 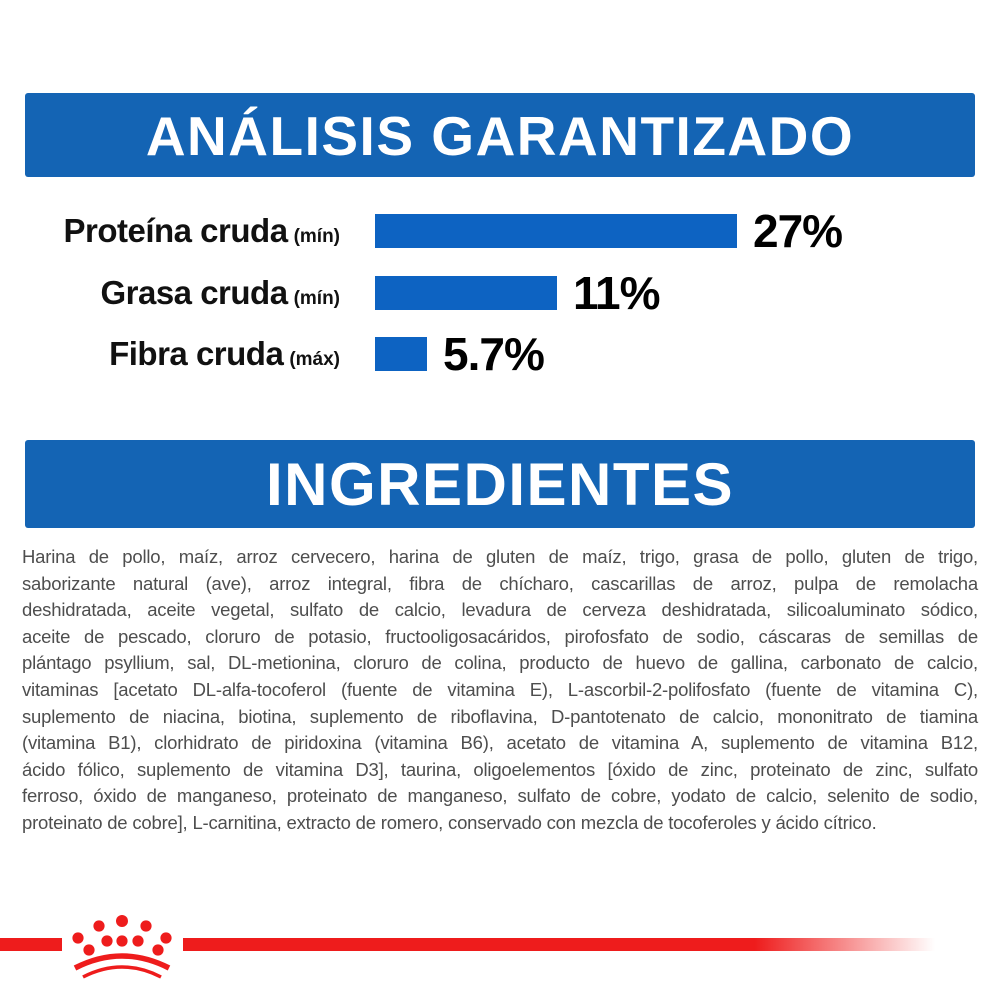 What do you see at coordinates (617, 293) in the screenshot?
I see `bar-value-label: 11%` at bounding box center [617, 293].